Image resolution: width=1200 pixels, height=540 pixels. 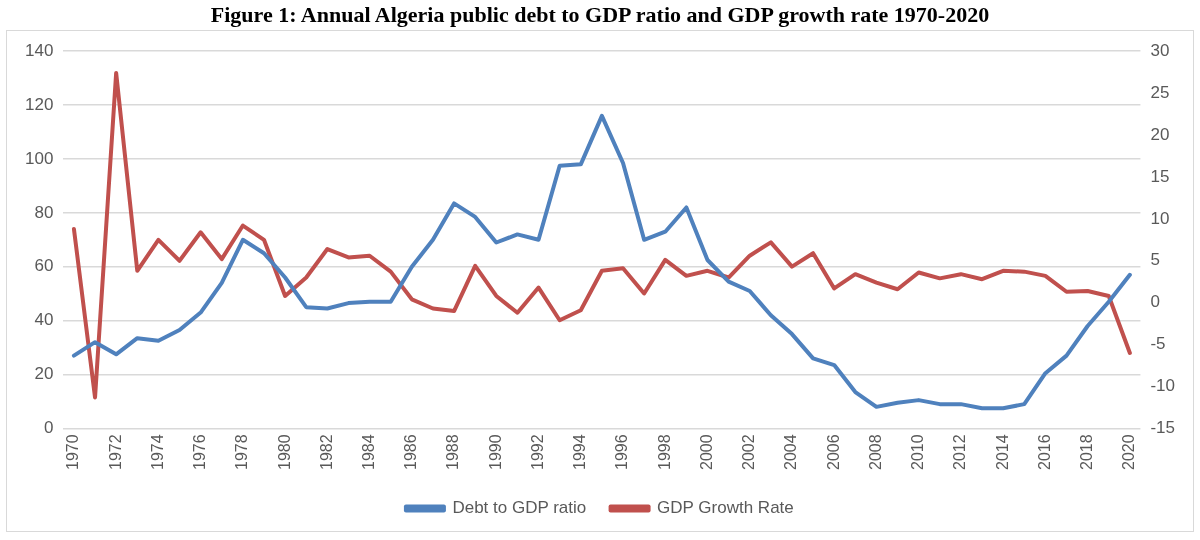 I want to click on x-tick-label: 1992, so click(x=537, y=452).